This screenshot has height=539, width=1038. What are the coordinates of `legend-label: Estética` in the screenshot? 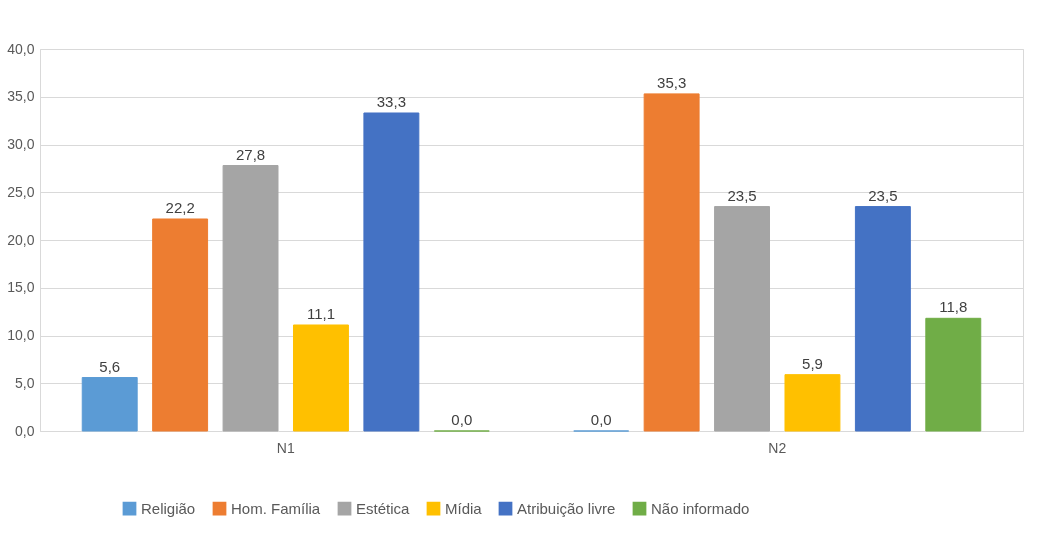 It's located at (383, 508).